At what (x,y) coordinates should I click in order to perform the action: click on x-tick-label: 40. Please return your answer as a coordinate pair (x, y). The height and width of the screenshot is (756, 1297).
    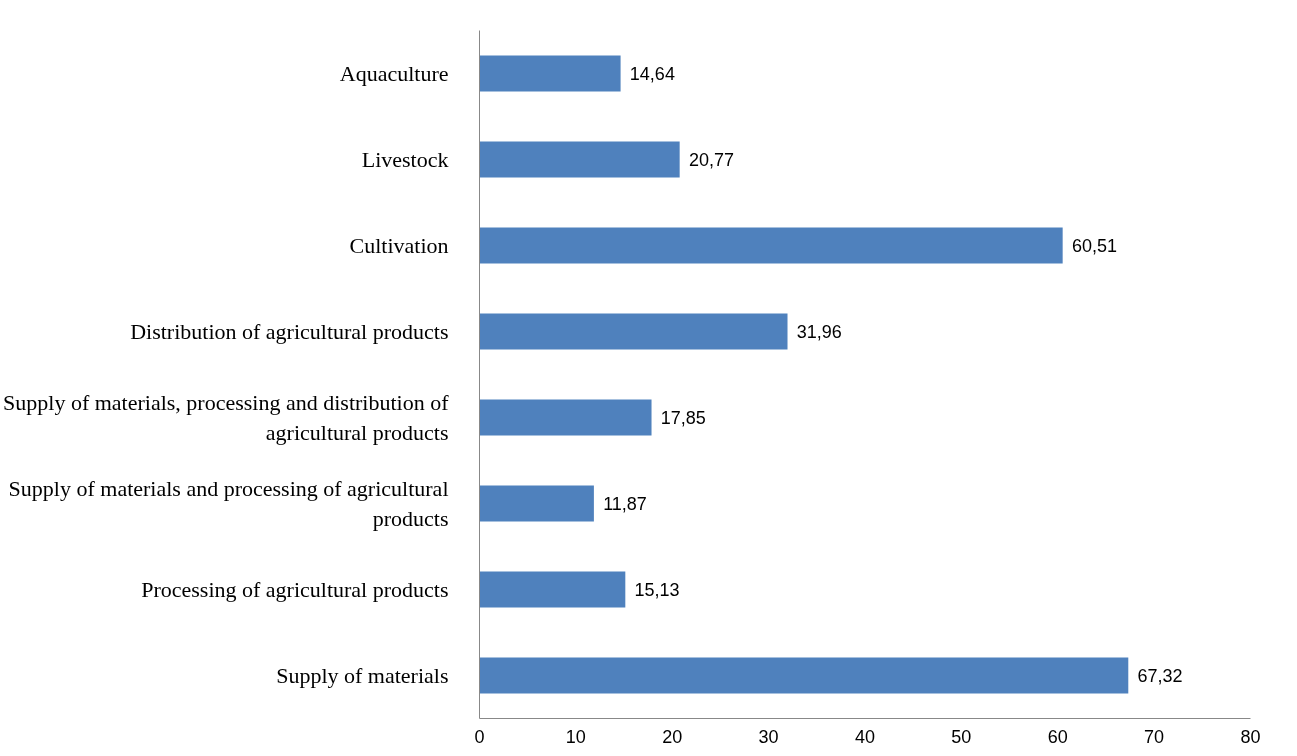
    Looking at the image, I should click on (865, 736).